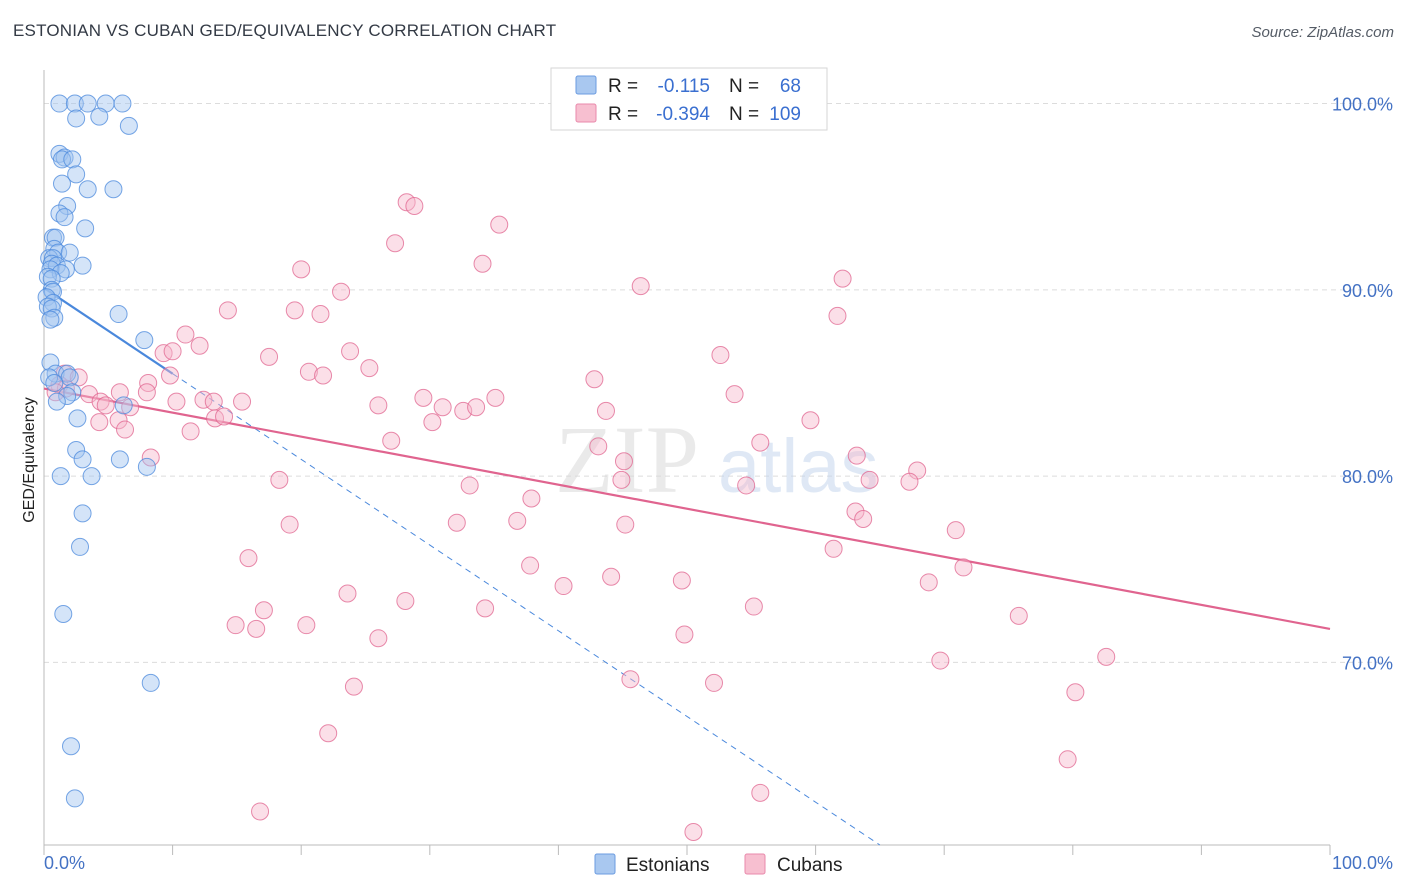 The image size is (1406, 892). Describe the element at coordinates (798, 466) in the screenshot. I see `watermark-atlas: atlas` at that location.